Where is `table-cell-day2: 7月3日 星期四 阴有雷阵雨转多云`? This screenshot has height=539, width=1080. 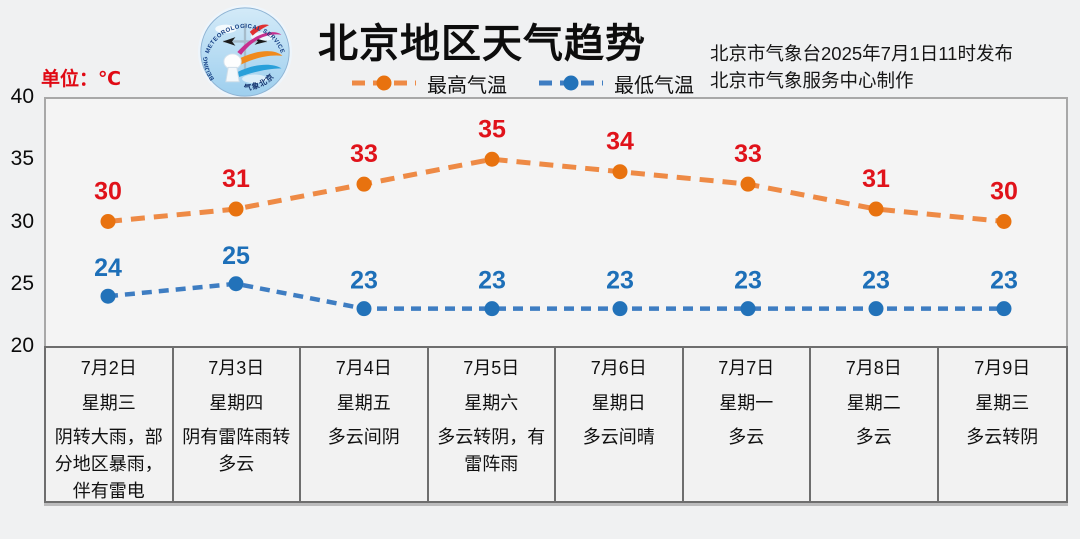 table-cell-day2: 7月3日 星期四 阴有雷阵雨转多云 is located at coordinates (237, 424).